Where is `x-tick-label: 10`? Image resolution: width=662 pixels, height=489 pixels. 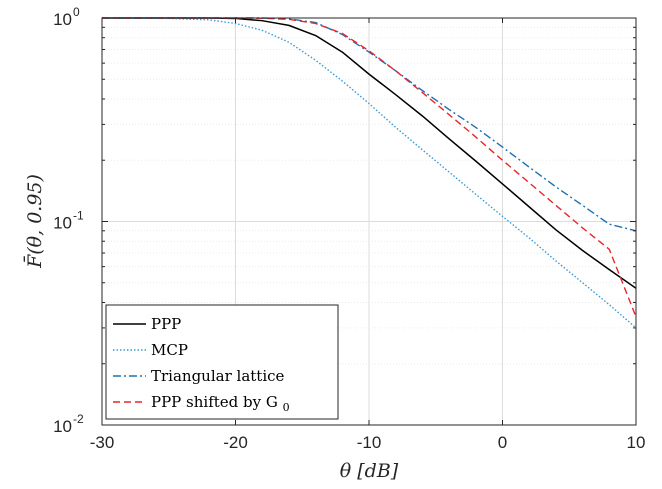 x-tick-label: 10 is located at coordinates (636, 442).